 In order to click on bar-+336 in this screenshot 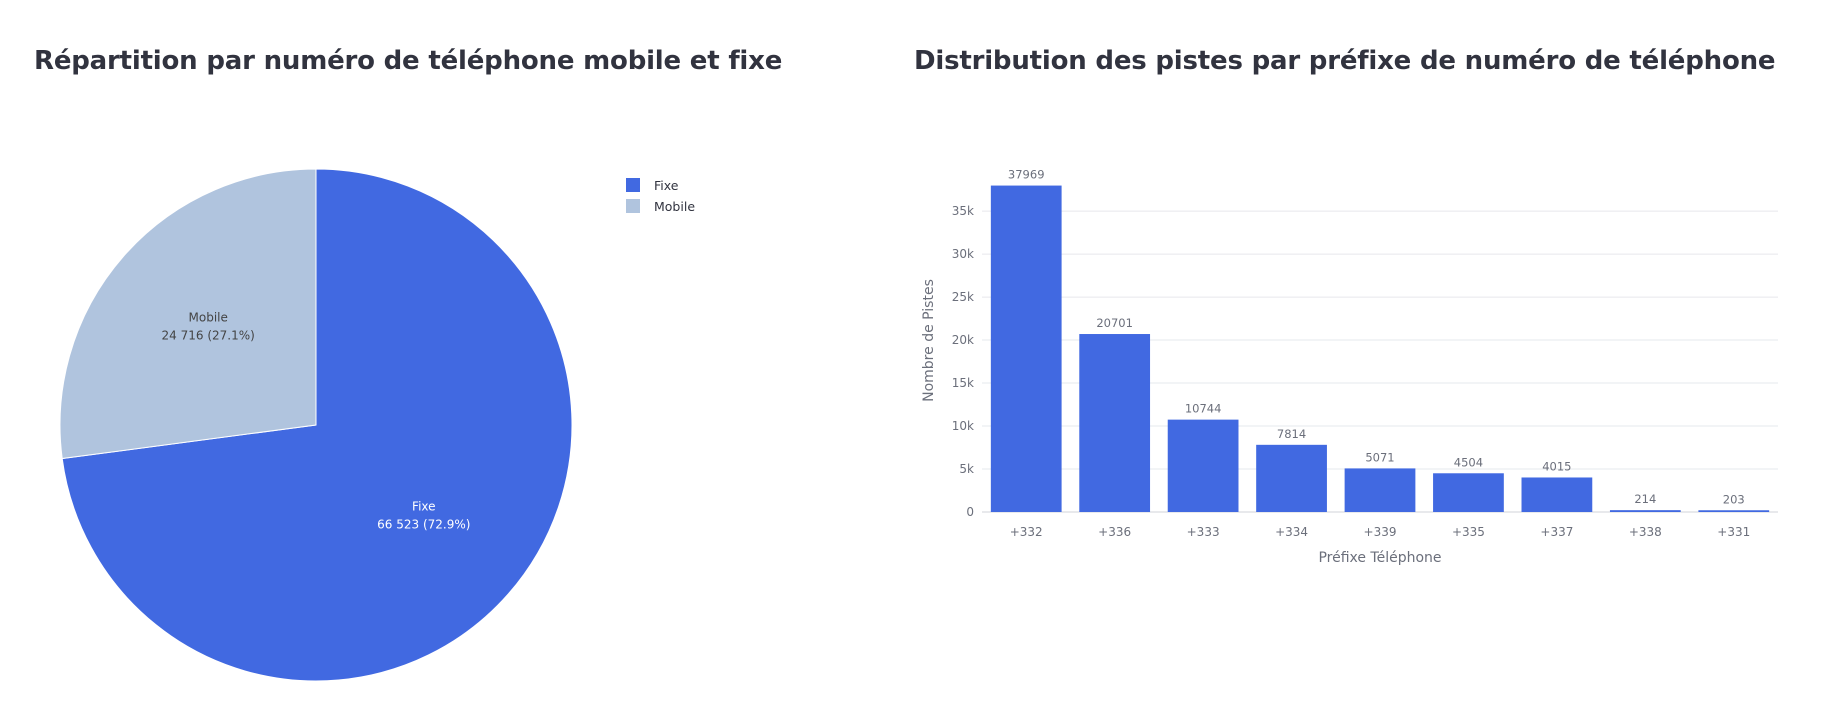, I will do `click(1115, 423)`.